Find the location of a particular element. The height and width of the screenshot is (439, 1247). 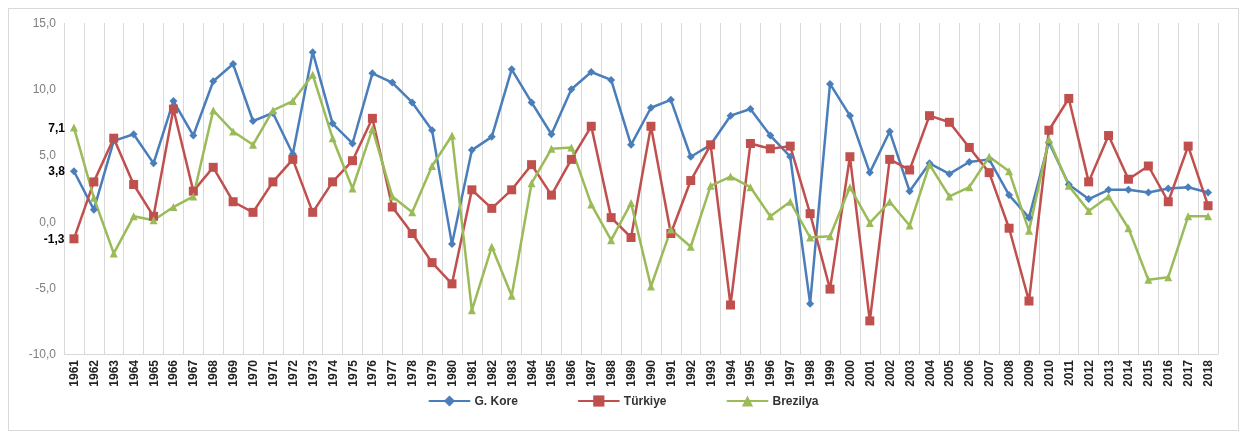

x-tick-label: 2017 is located at coordinates (1188, 373).